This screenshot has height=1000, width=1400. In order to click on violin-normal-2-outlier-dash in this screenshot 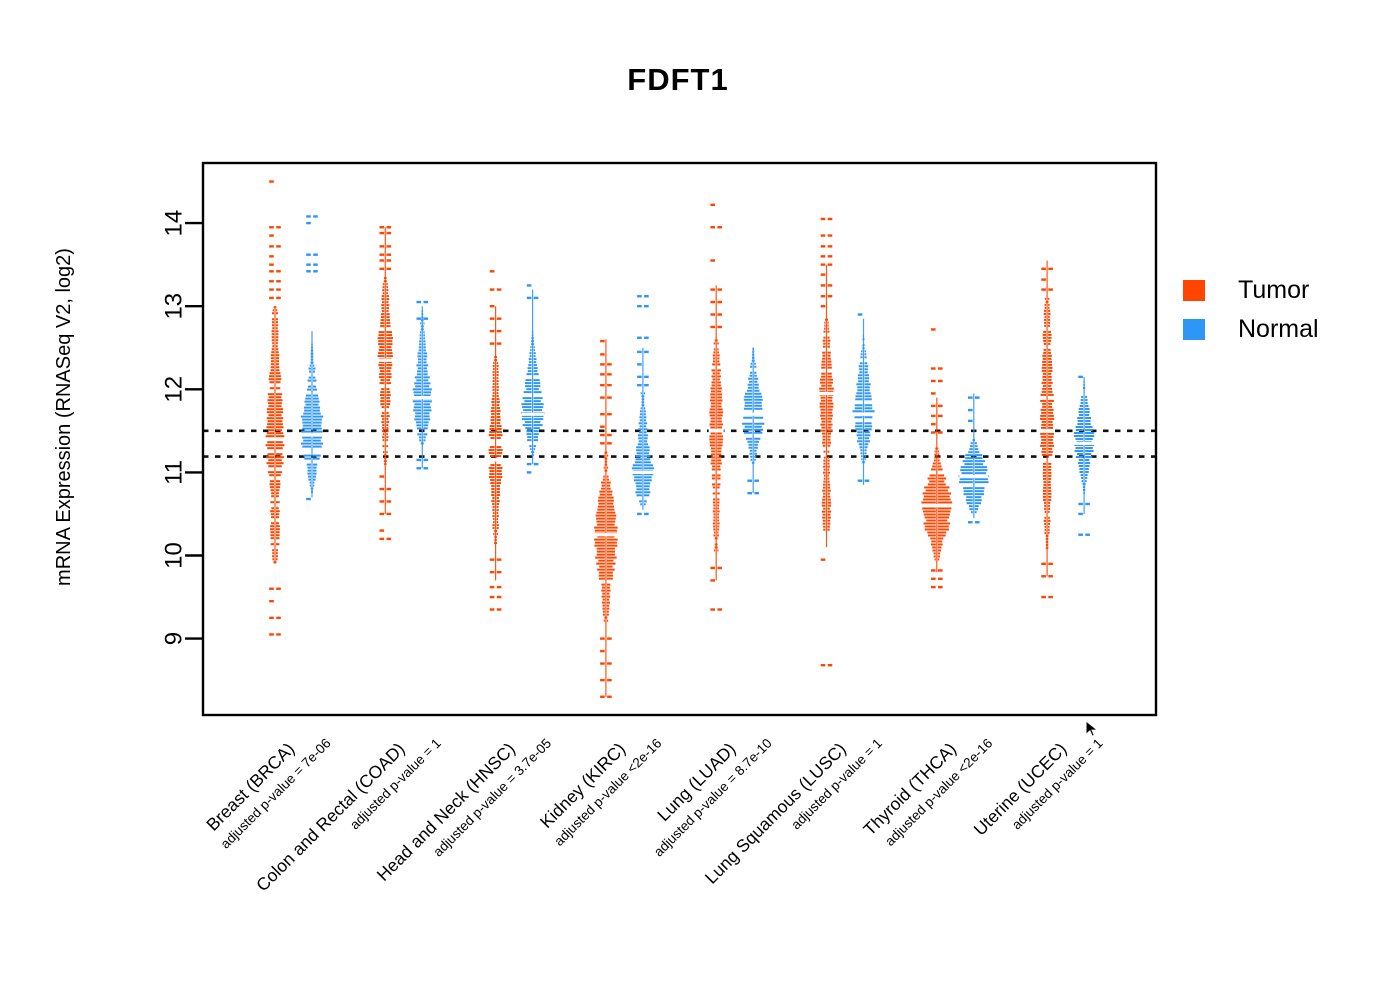, I will do `click(529, 298)`.